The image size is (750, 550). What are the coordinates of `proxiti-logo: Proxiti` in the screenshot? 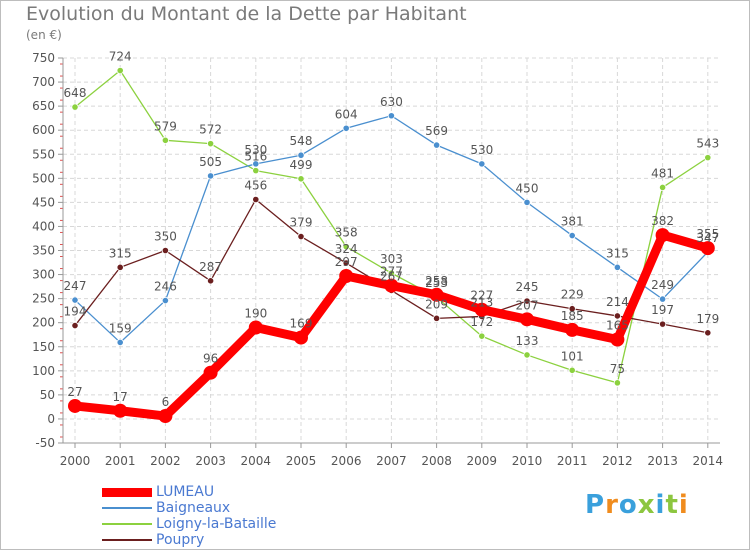 It's located at (637, 505).